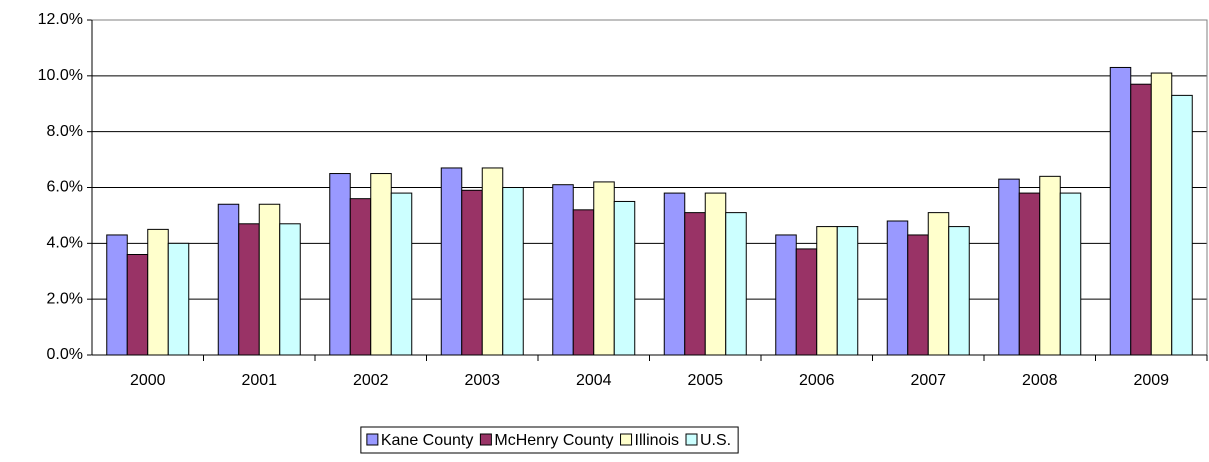 Image resolution: width=1209 pixels, height=462 pixels. Describe the element at coordinates (65, 187) in the screenshot. I see `y-tick-label: 6.0%` at that location.